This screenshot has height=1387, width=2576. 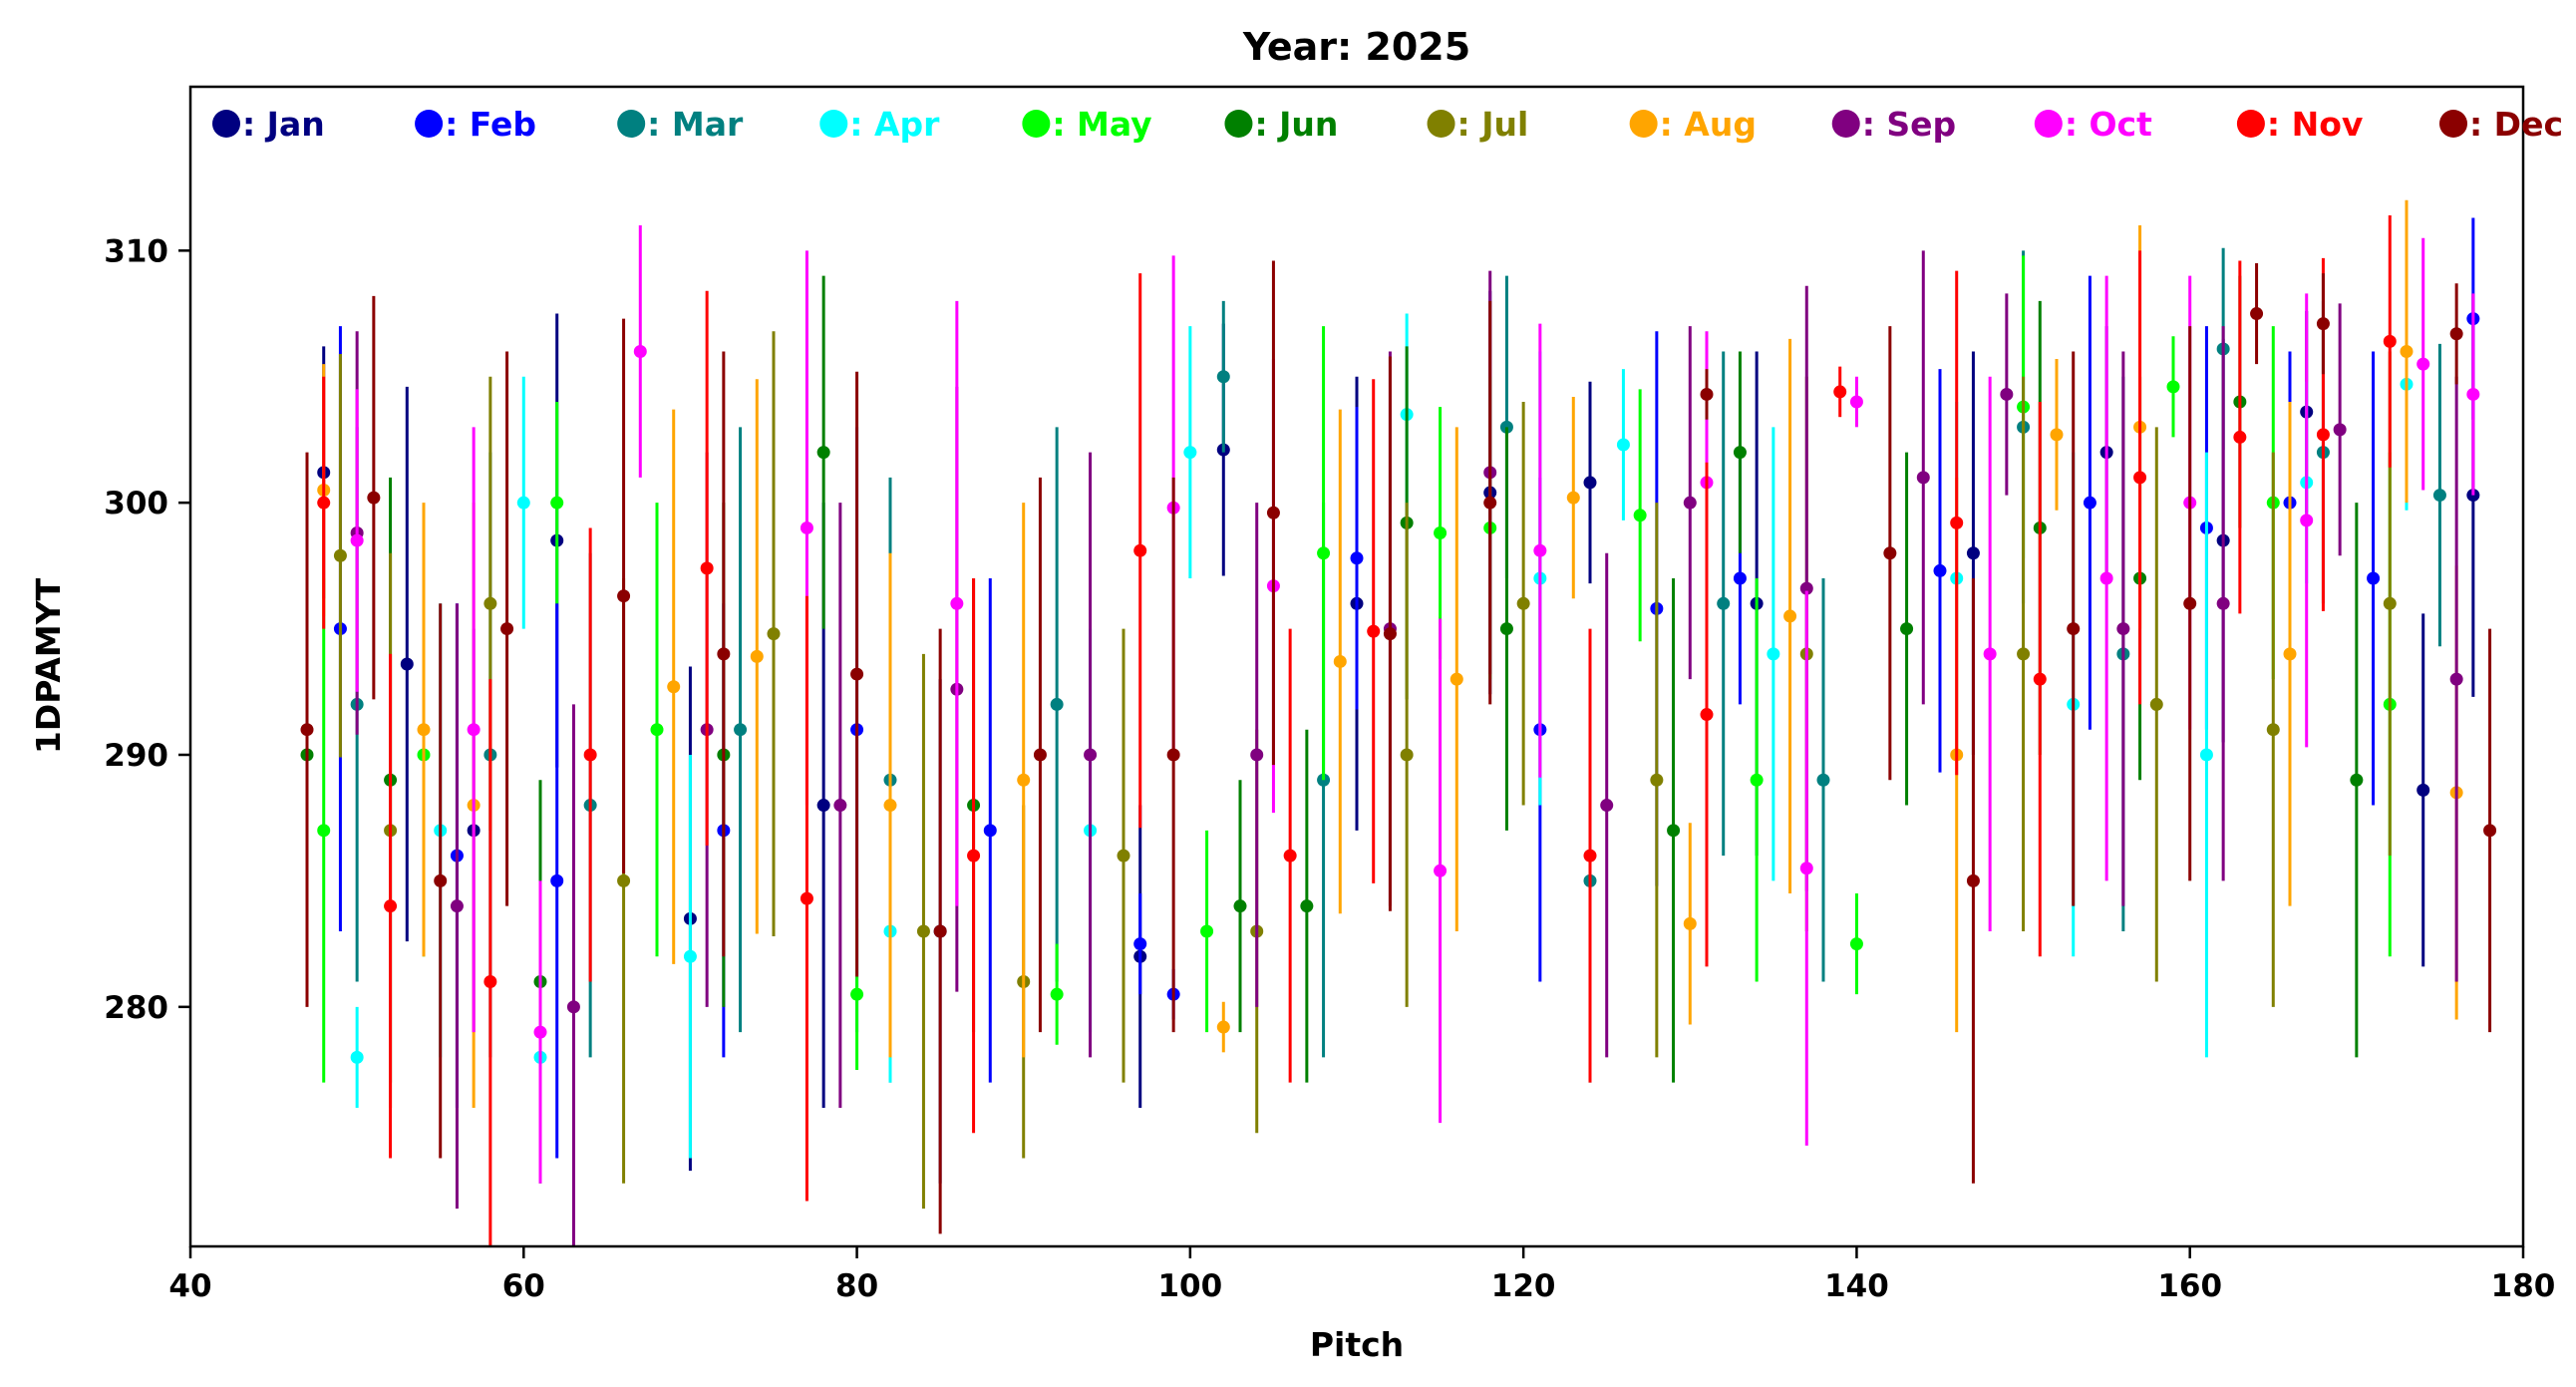 I want to click on legend-item-apr: : Apr, so click(x=879, y=125).